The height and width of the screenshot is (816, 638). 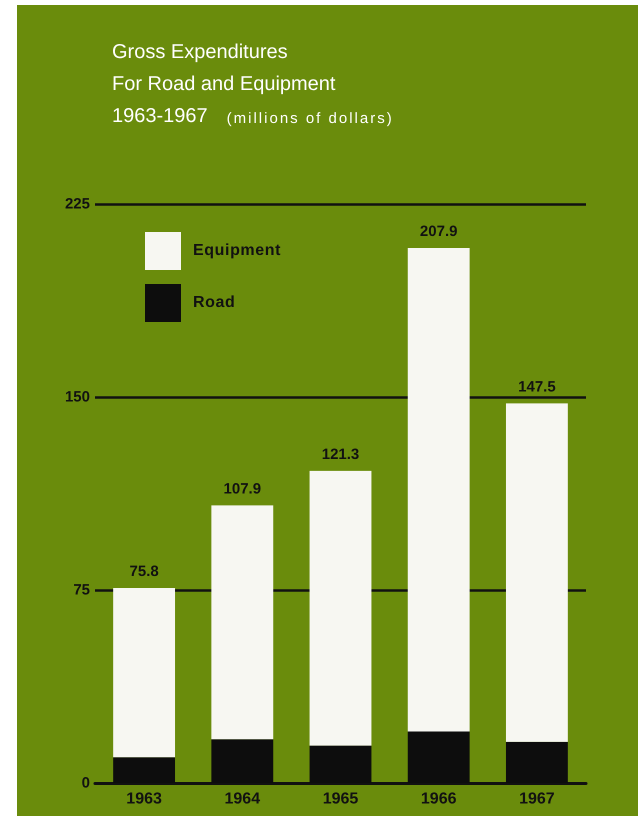 What do you see at coordinates (310, 118) in the screenshot?
I see `text: (millions of dollars)` at bounding box center [310, 118].